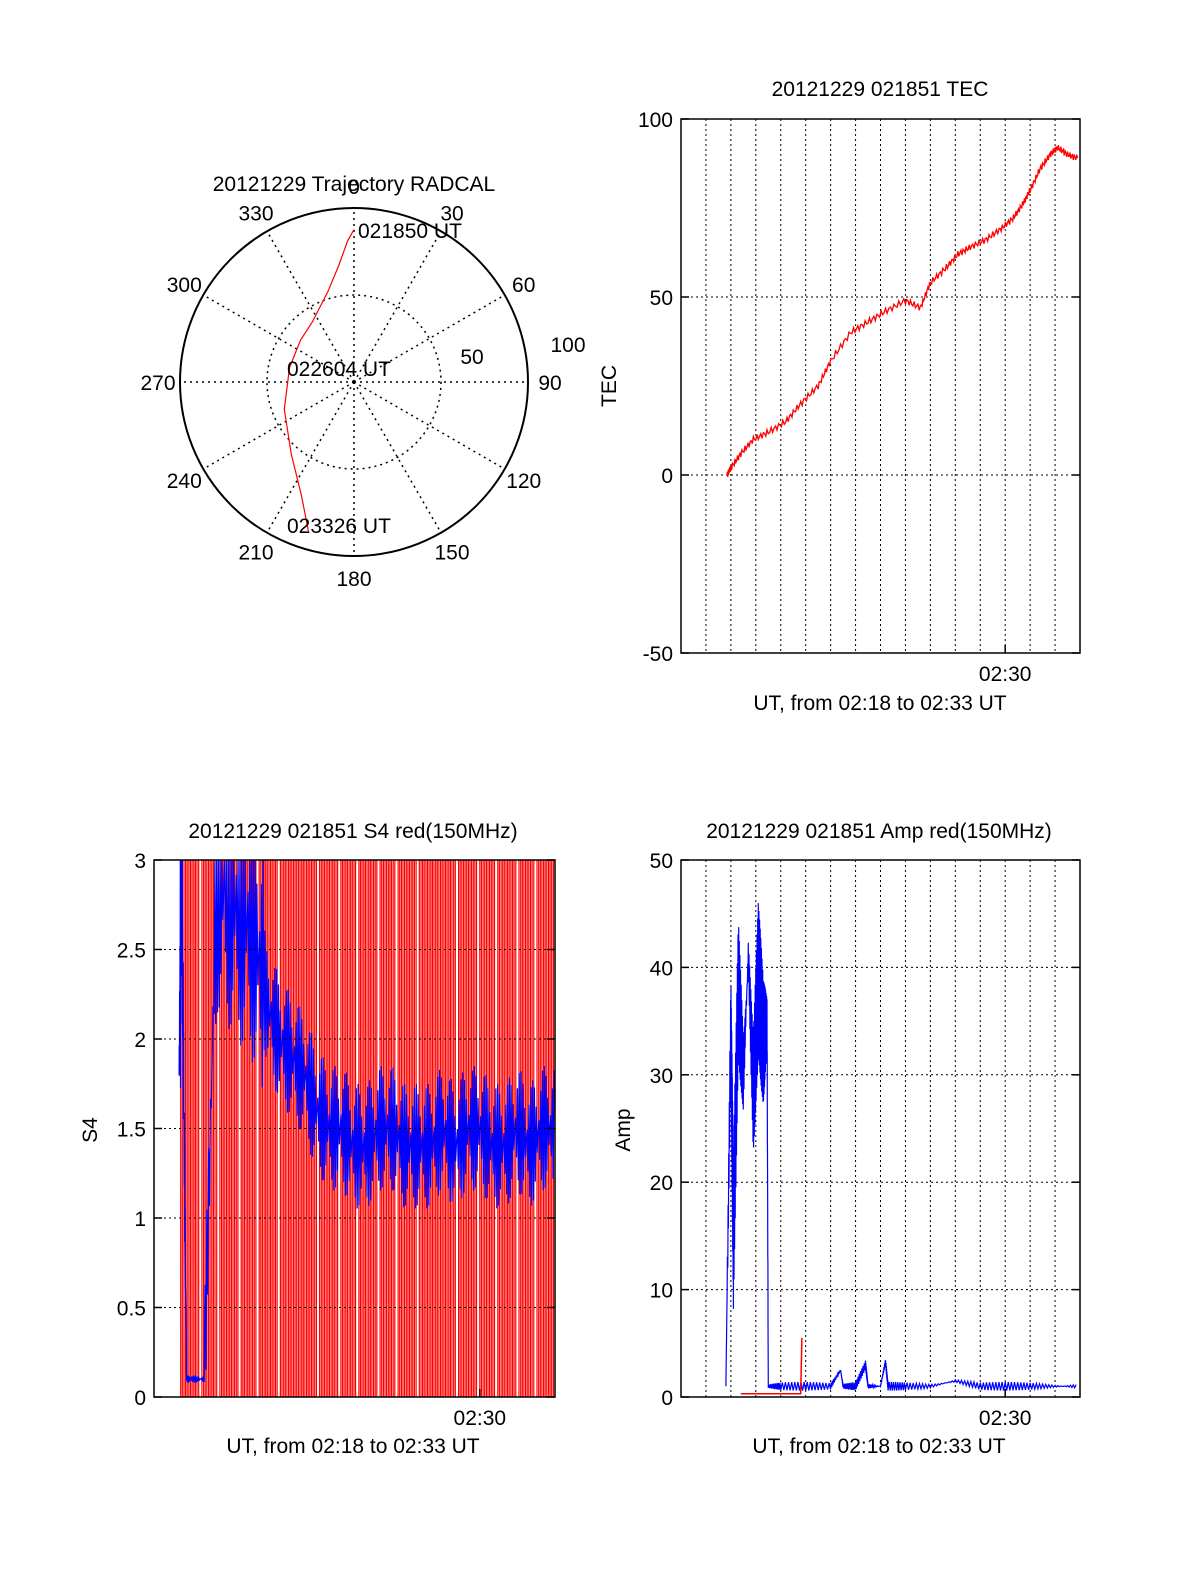 This screenshot has width=1200, height=1575. I want to click on tec-plot-frame, so click(880, 386).